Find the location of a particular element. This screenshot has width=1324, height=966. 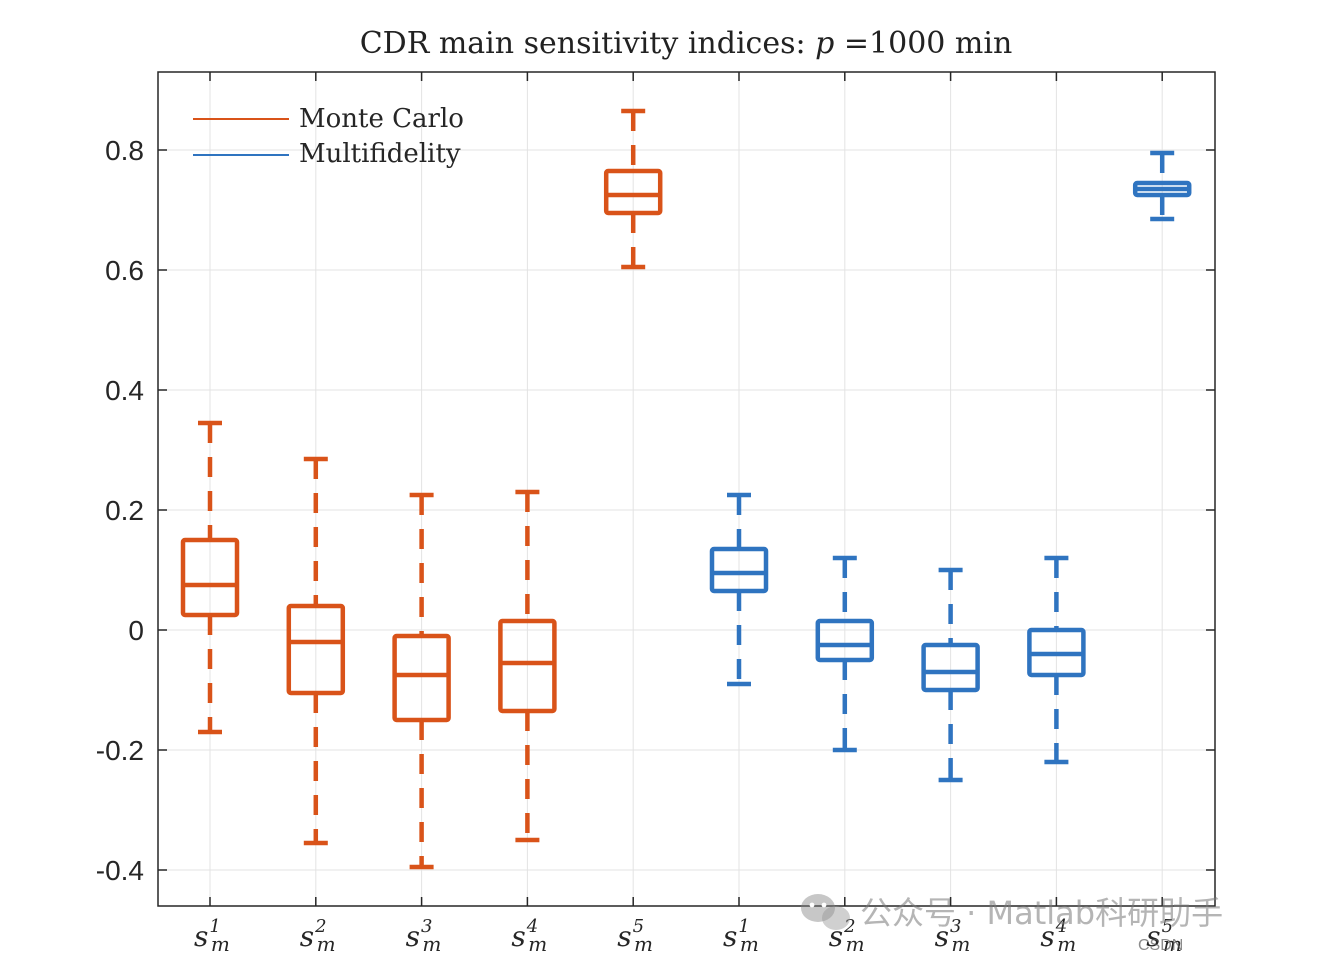

y-tick-label: -0.4 is located at coordinates (120, 870).